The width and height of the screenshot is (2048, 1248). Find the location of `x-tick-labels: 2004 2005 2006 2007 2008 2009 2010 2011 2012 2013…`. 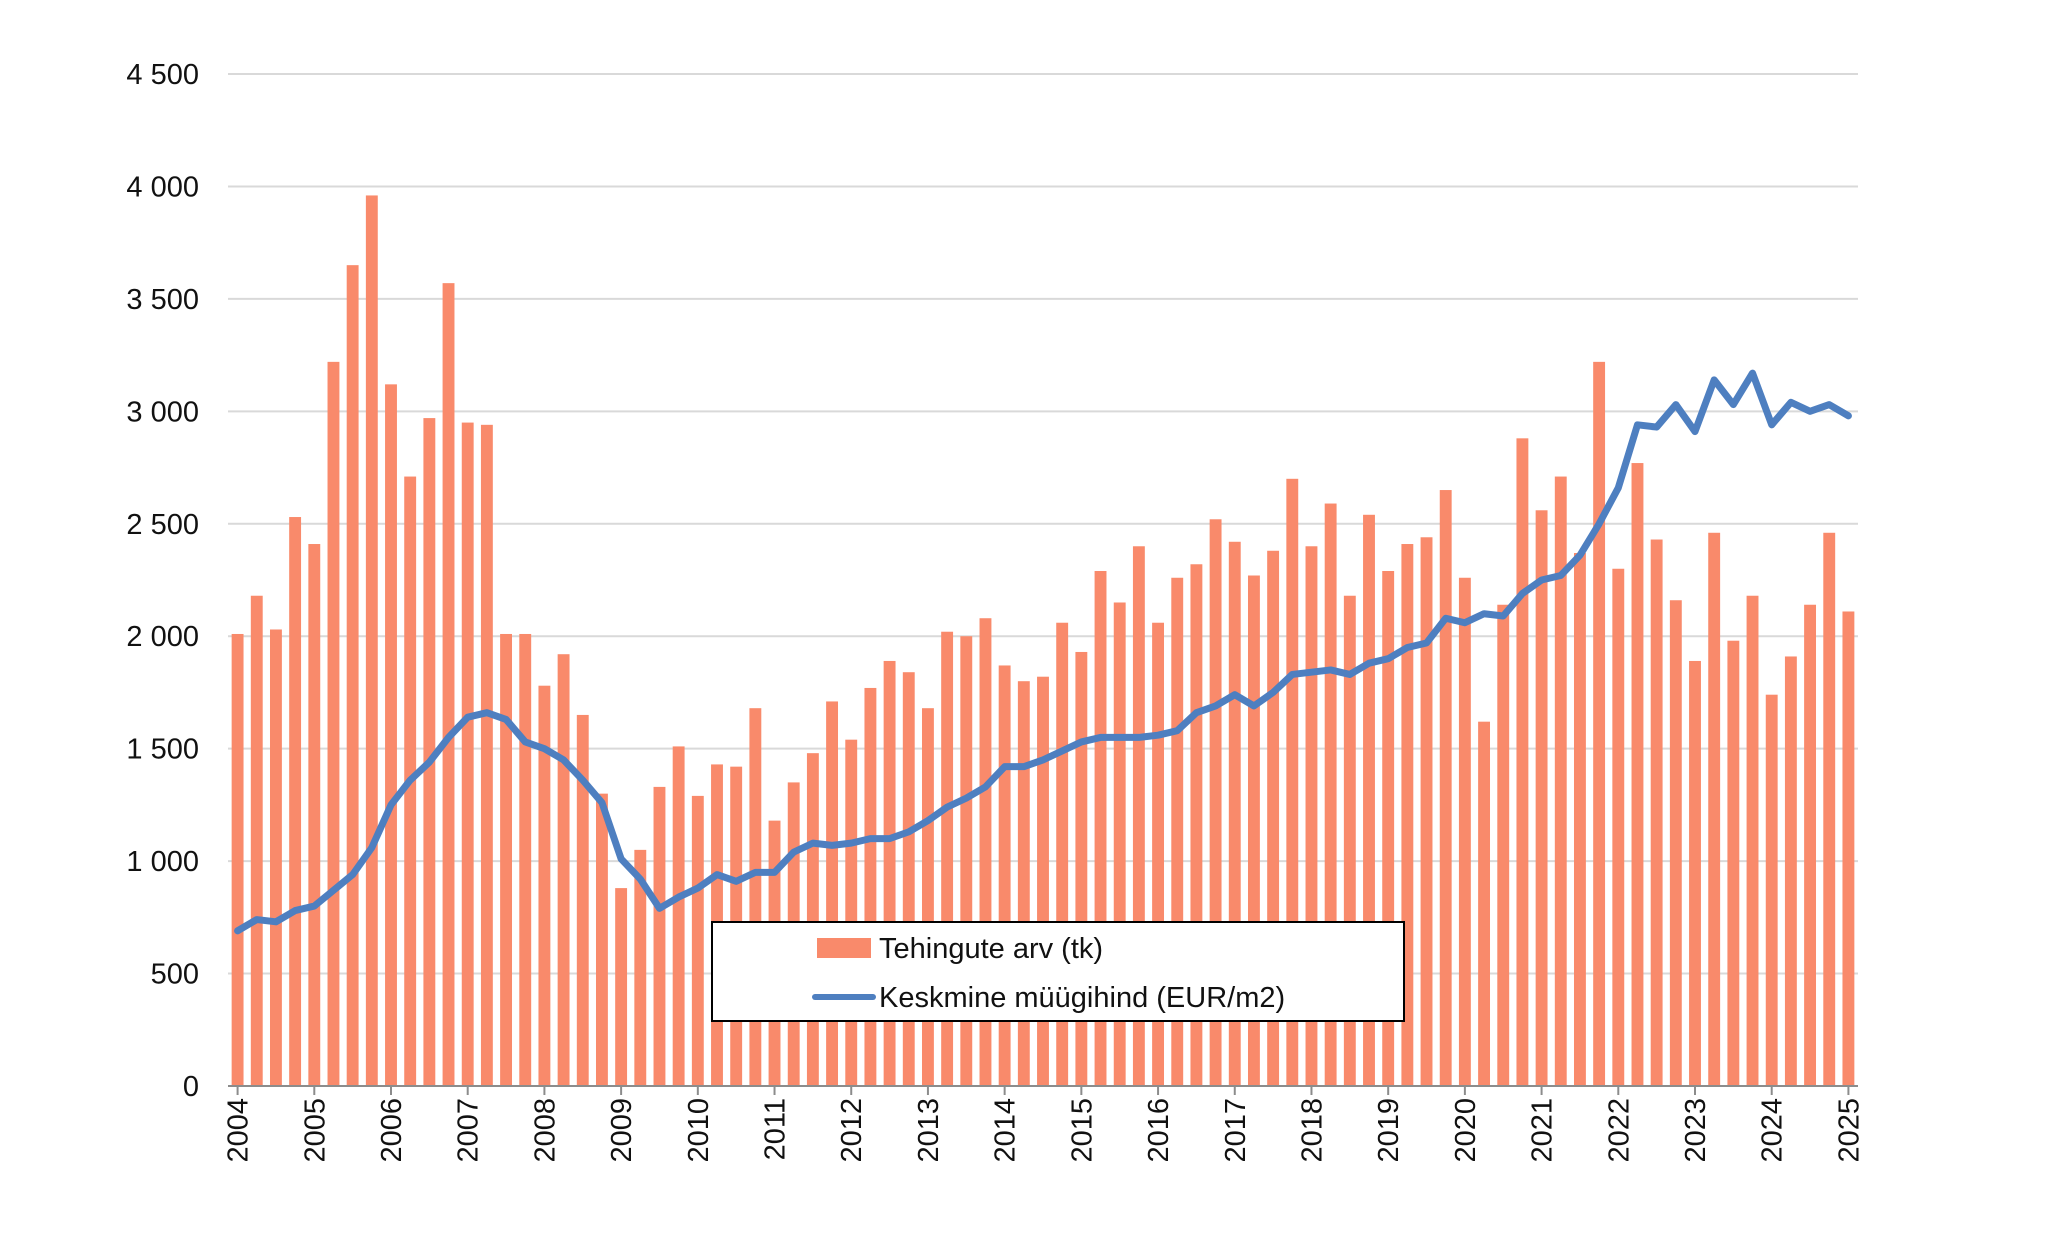

x-tick-labels: 2004 2005 2006 2007 2008 2009 2010 2011 2012 2013… is located at coordinates (1044, 1130).